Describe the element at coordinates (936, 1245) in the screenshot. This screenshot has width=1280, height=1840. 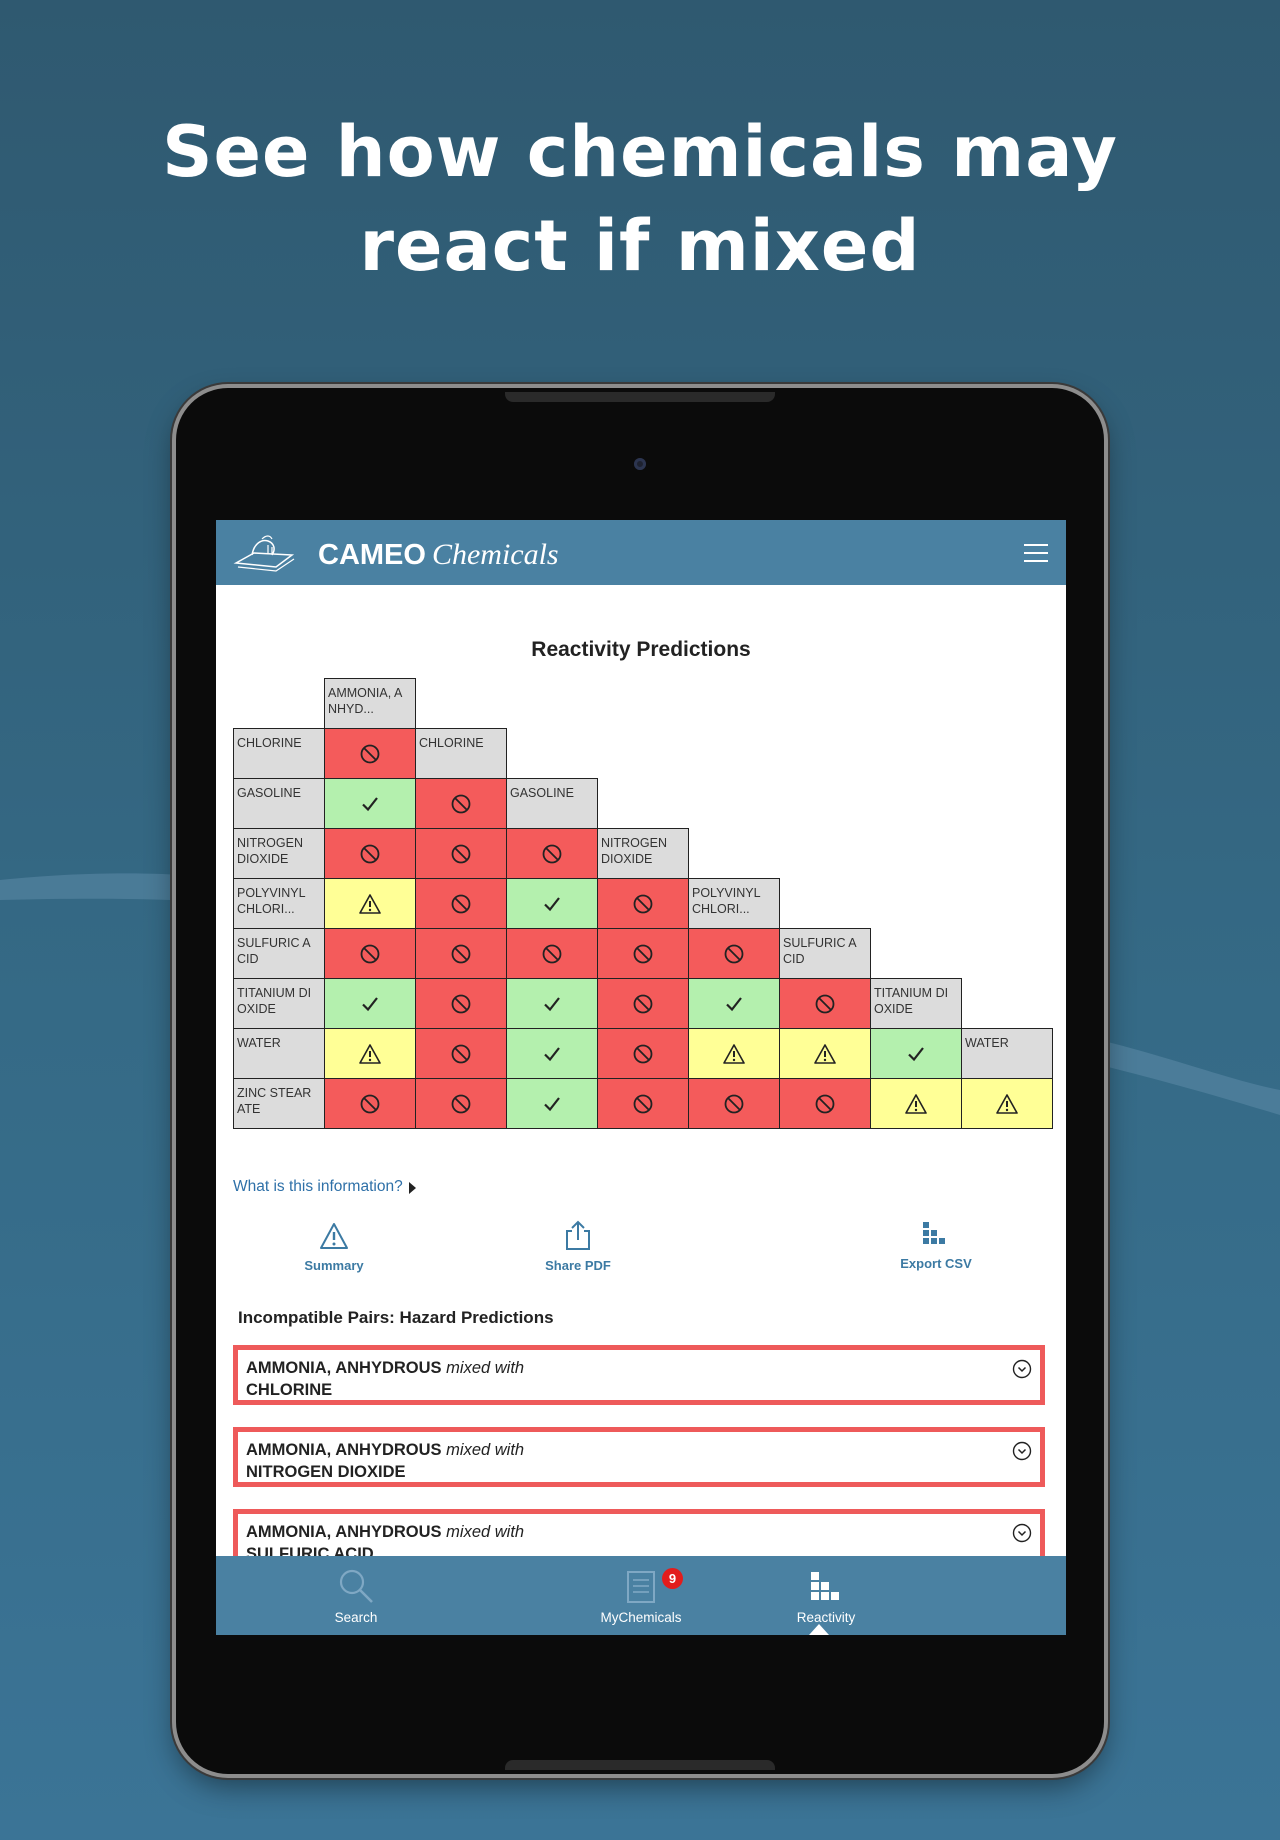
I see `export-csv-button: Export CSV` at that location.